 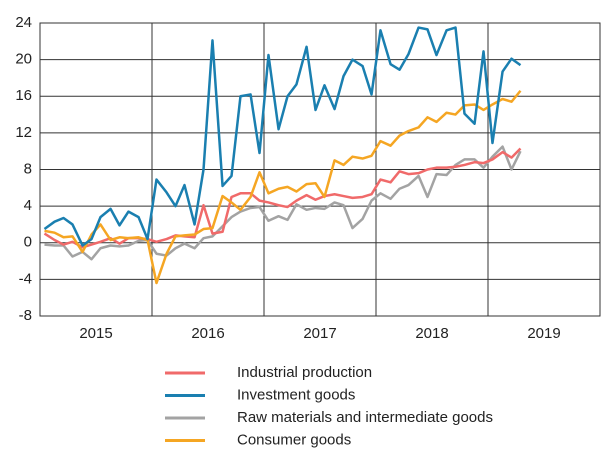 I want to click on x-tick-label: 2018, so click(x=431, y=333).